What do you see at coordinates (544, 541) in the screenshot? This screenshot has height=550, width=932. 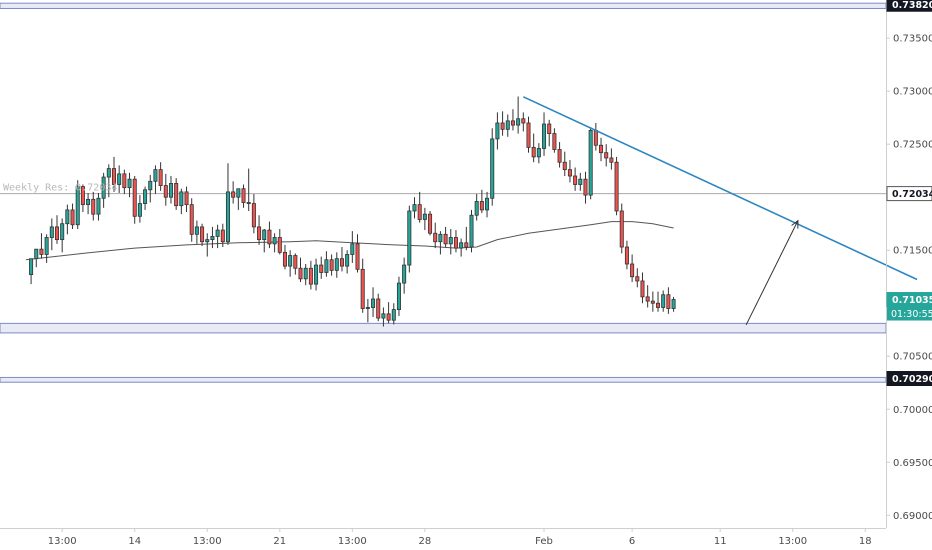 I see `x-tick-label: Feb` at bounding box center [544, 541].